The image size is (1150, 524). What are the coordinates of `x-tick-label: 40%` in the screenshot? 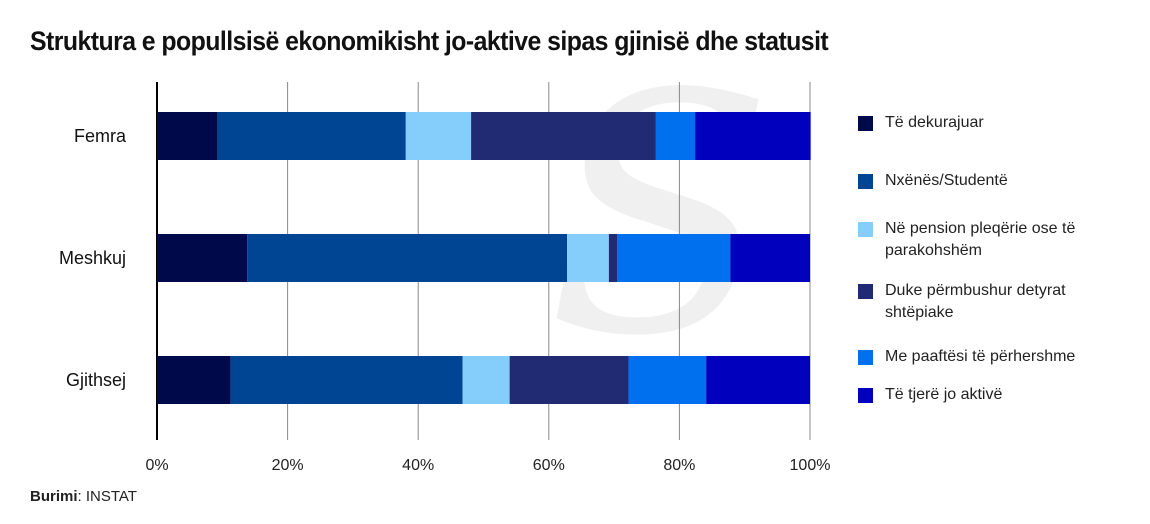 It's located at (418, 465).